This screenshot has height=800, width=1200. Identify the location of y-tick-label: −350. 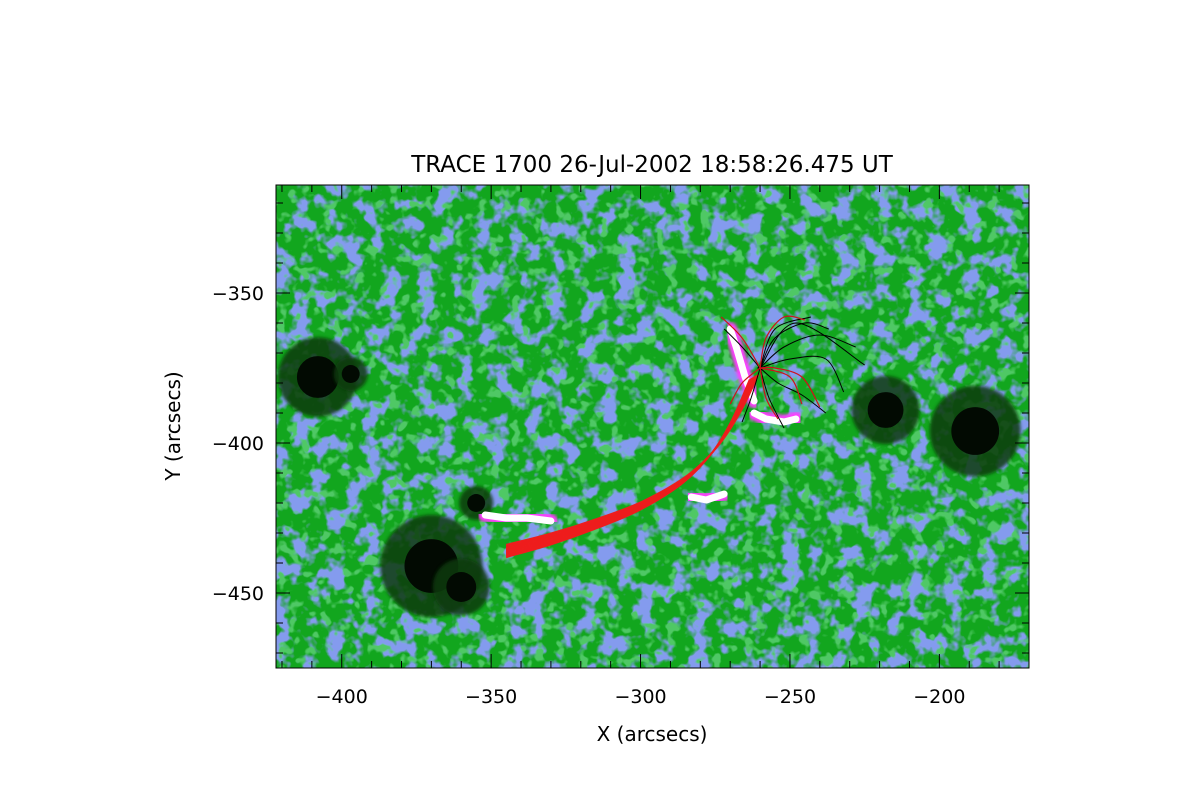
(238, 294).